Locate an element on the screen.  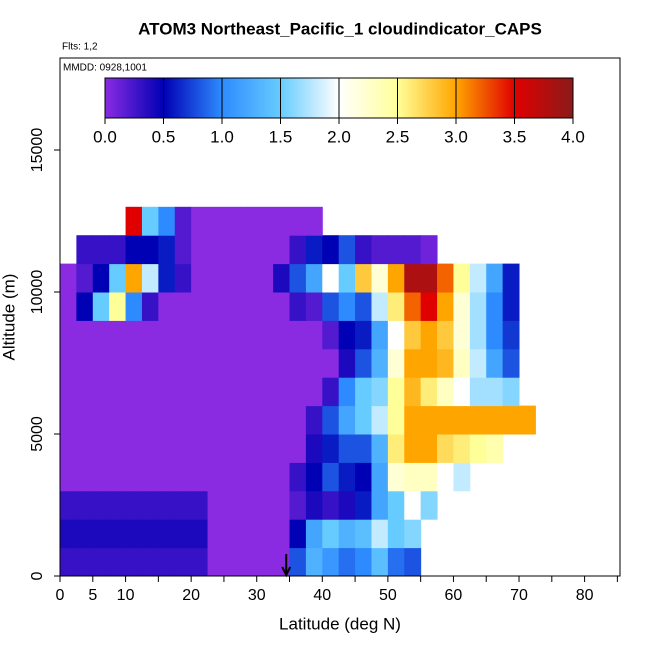
marker-arrow-head is located at coordinates (286, 572).